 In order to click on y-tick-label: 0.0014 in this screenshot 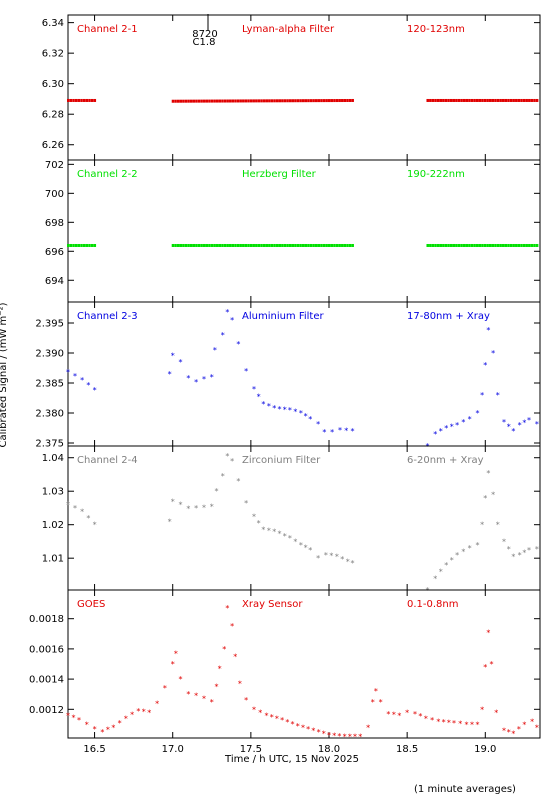, I will do `click(46, 680)`.